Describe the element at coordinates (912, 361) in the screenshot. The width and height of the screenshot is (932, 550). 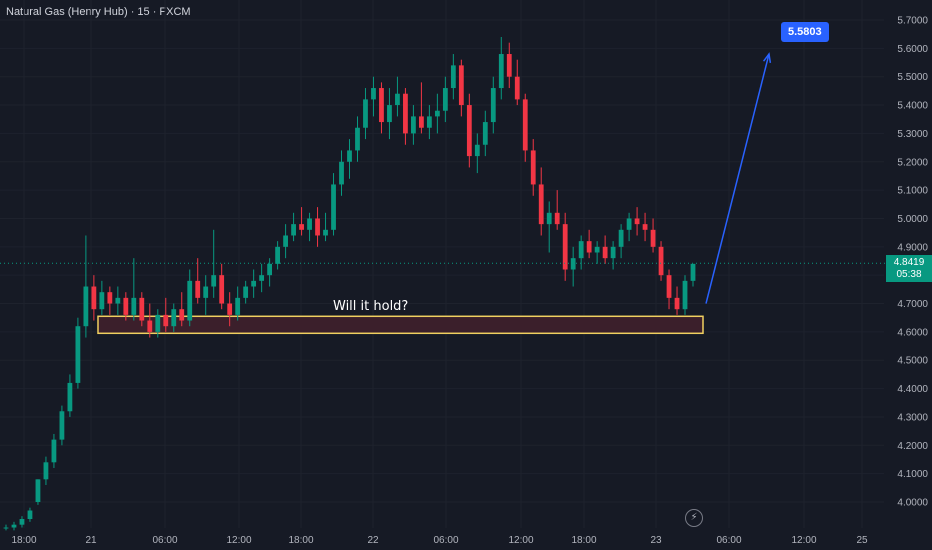
I see `y-tick-label: 4.5000` at that location.